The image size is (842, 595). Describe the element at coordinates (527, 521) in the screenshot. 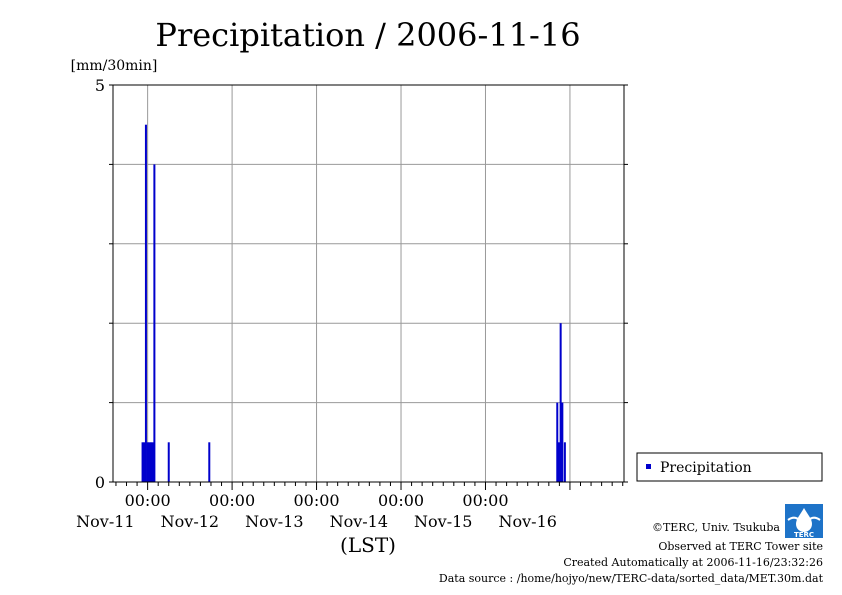

I see `x-date-label: Nov-16` at that location.